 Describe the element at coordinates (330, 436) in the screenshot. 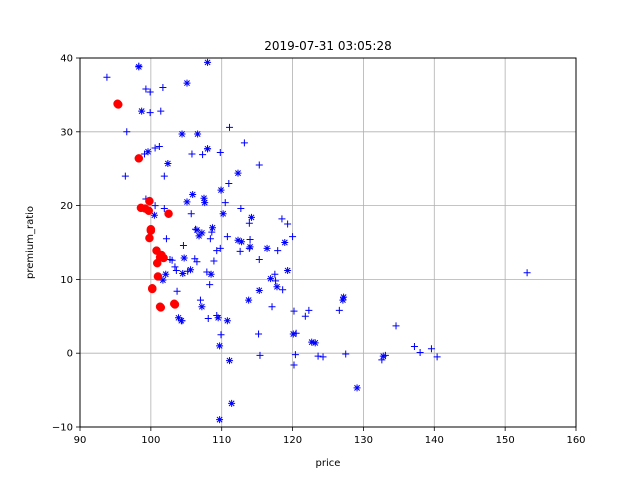

I see `x-axis-ticks: 90 100 110 120 130 140 150 160` at that location.